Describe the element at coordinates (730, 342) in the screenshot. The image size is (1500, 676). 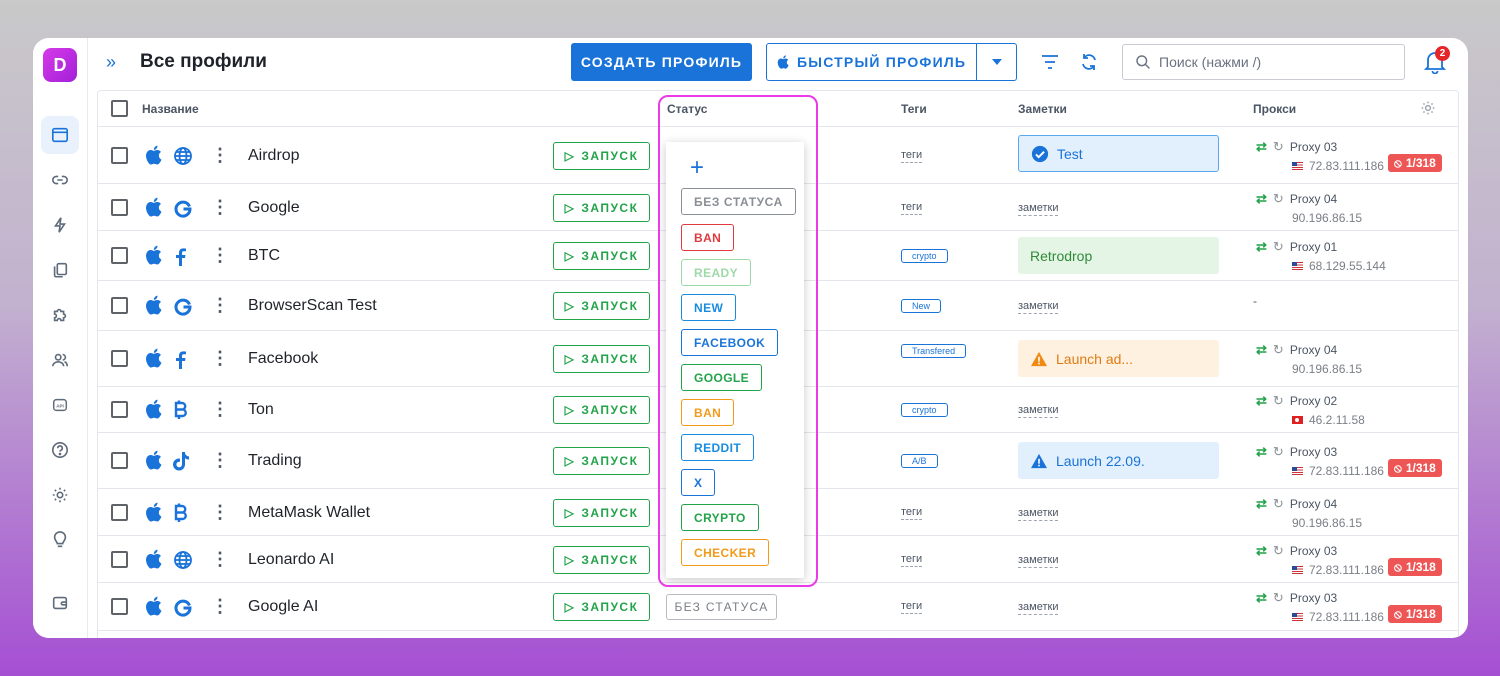
I see `status-option: FACEBOOK` at that location.